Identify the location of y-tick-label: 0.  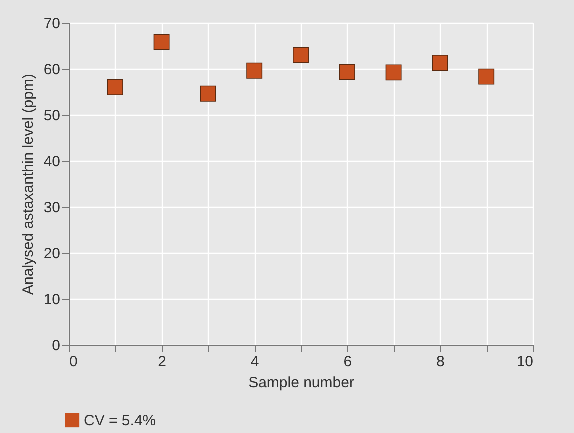
(56, 346).